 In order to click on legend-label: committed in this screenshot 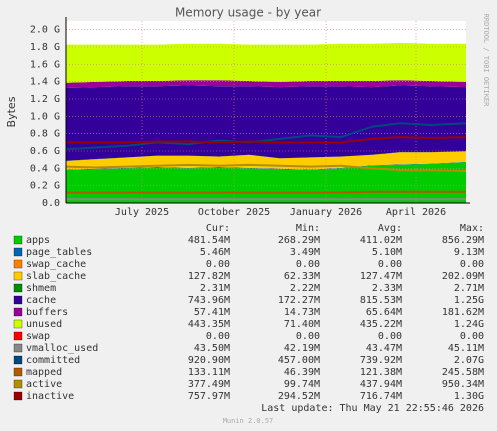, I will do `click(53, 360)`.